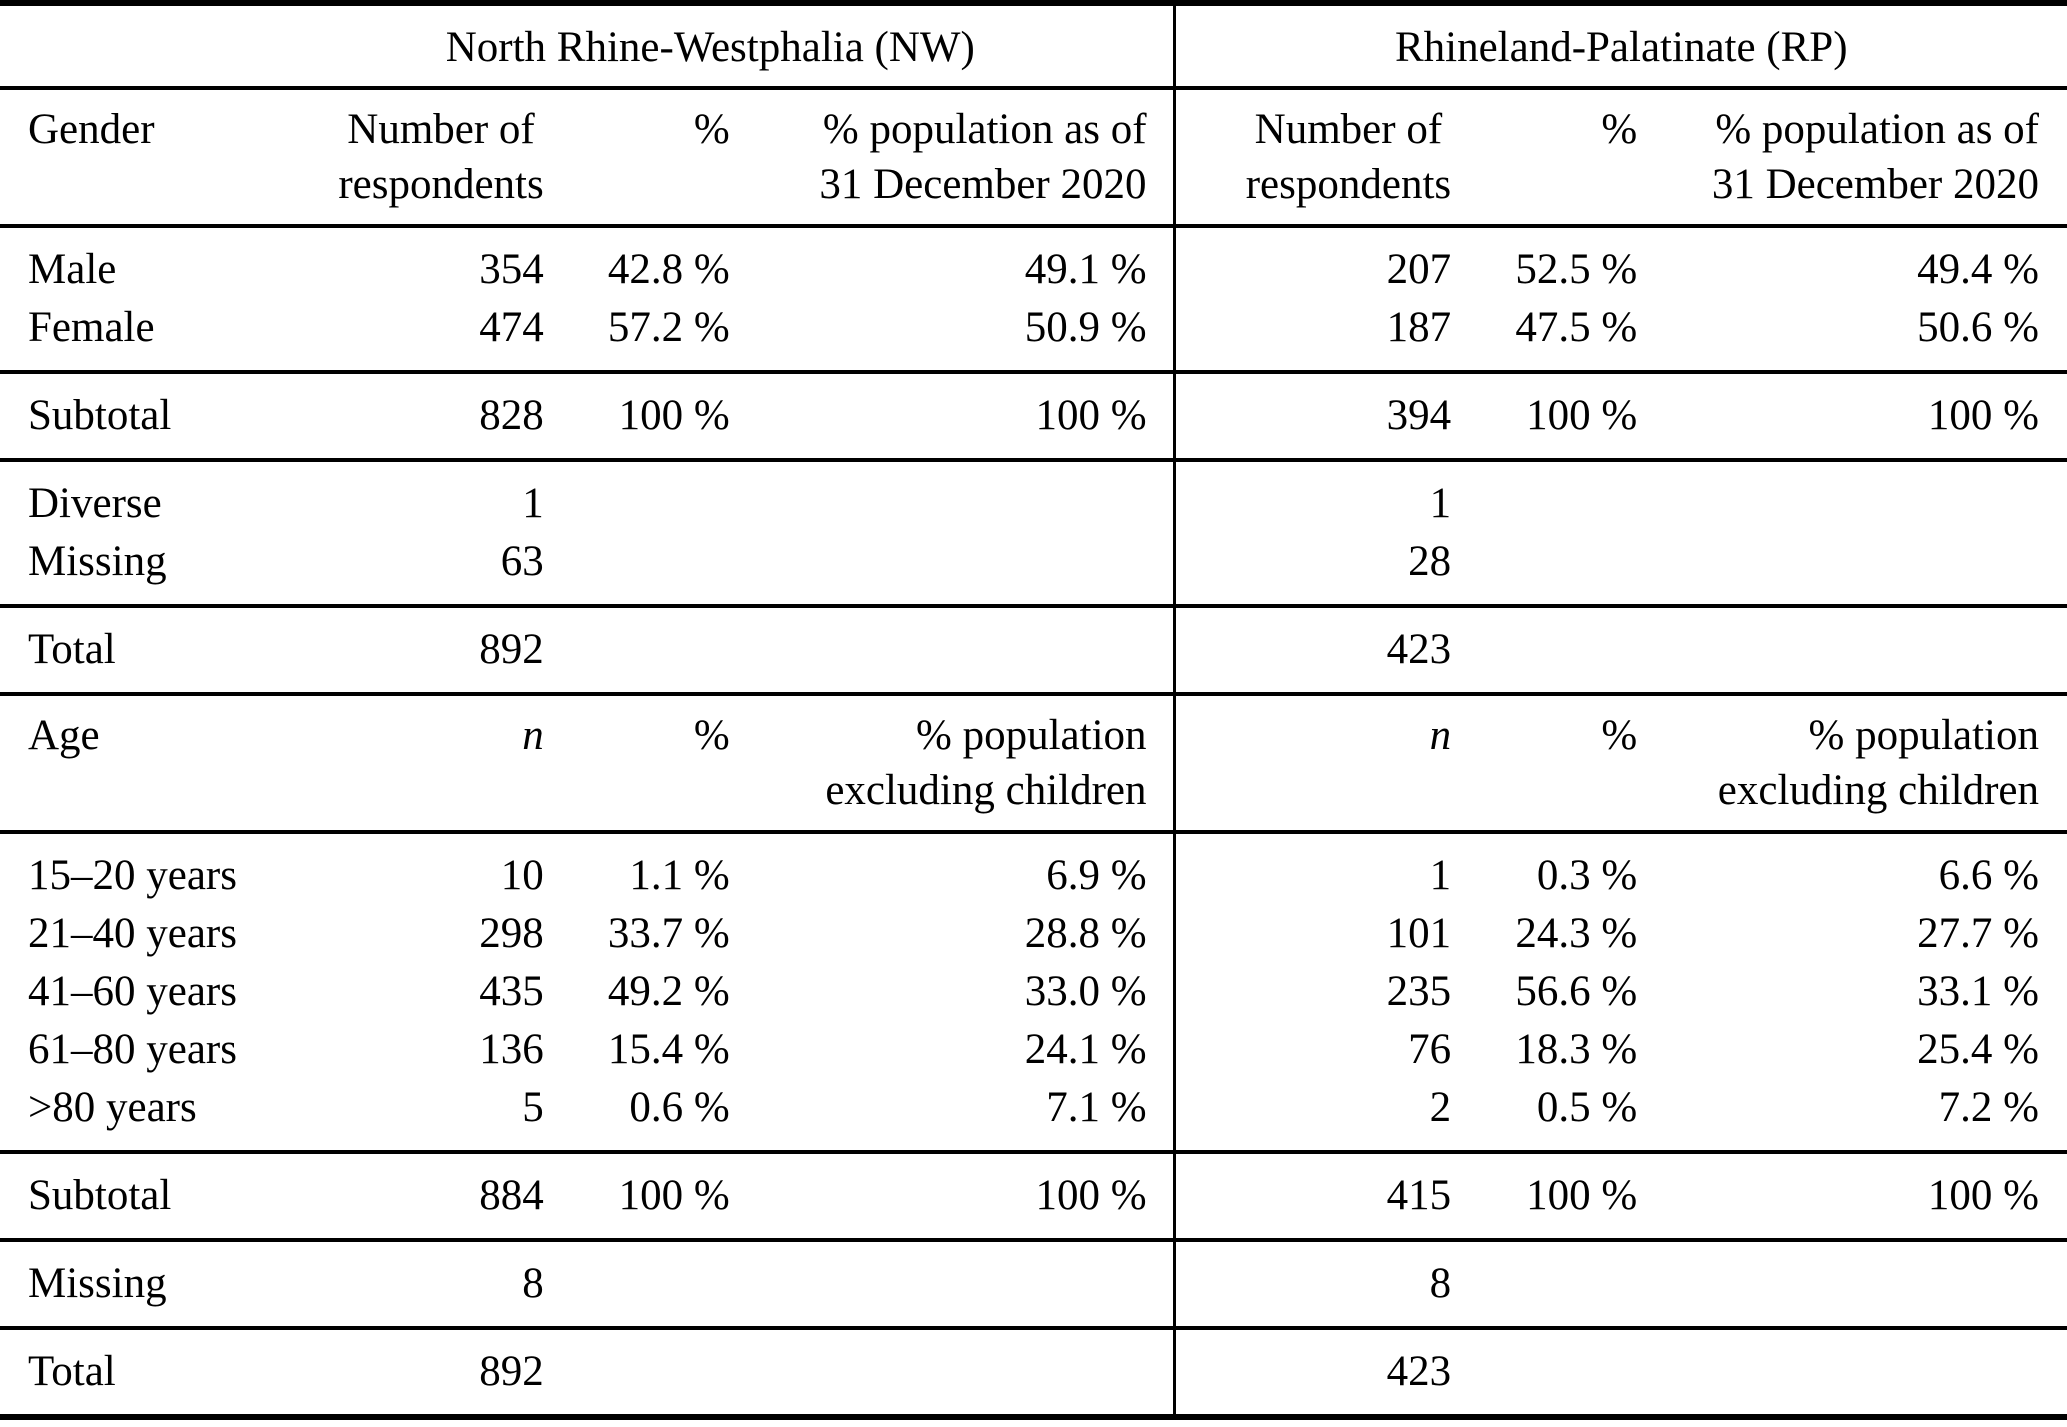  I want to click on region-header-rp: Rhineland-Palatinate (RP), so click(1621, 47).